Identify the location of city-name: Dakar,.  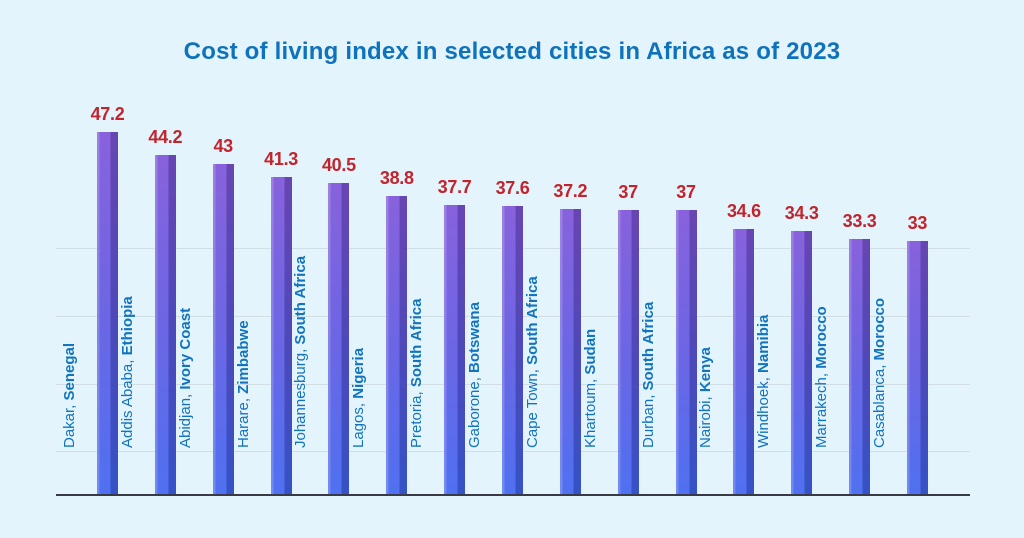
(69, 424).